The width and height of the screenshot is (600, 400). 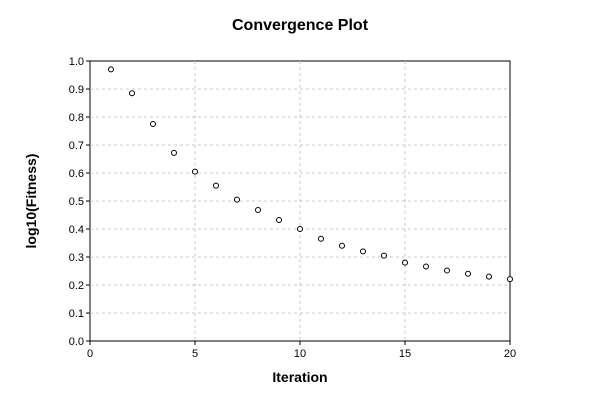 I want to click on x-tick-label: 15, so click(x=405, y=354).